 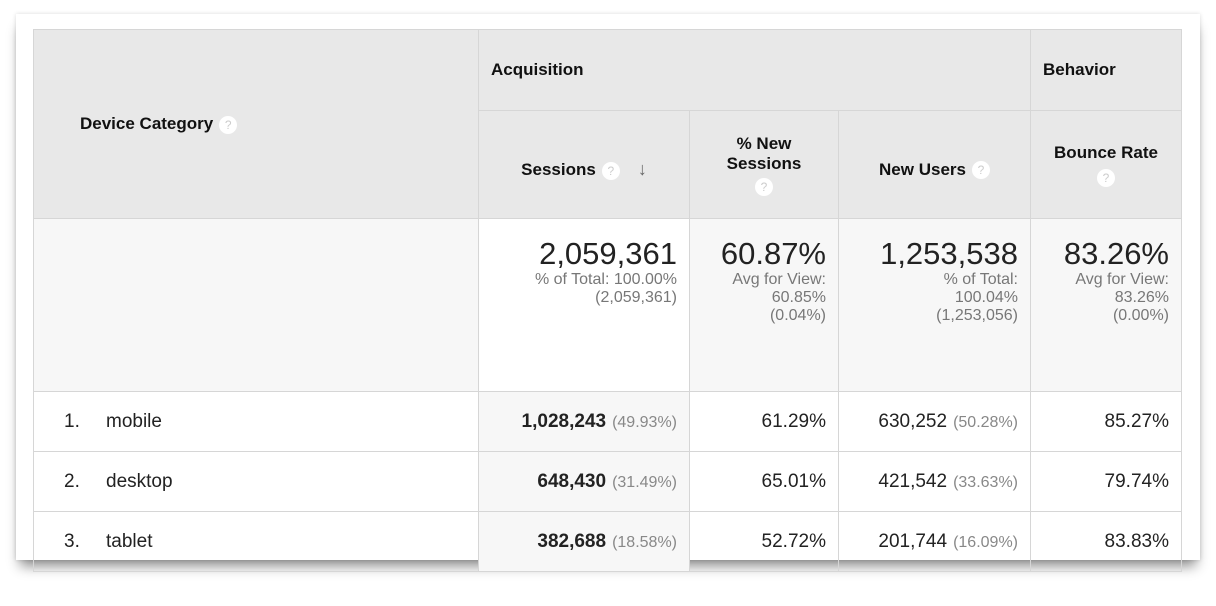 What do you see at coordinates (798, 297) in the screenshot?
I see `totals-note: 60.85%` at bounding box center [798, 297].